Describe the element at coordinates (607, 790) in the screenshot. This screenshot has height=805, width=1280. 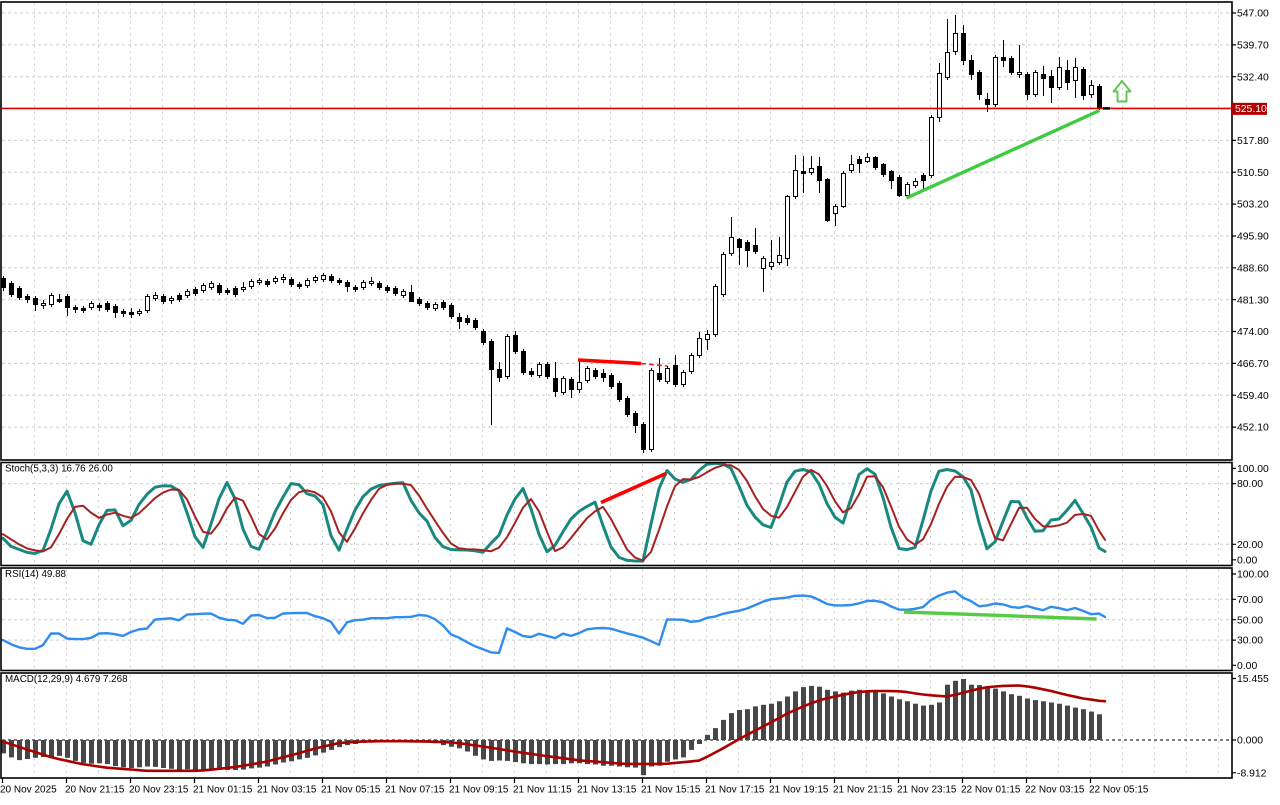
I see `svg-text: 21 Nov 13:15` at that location.